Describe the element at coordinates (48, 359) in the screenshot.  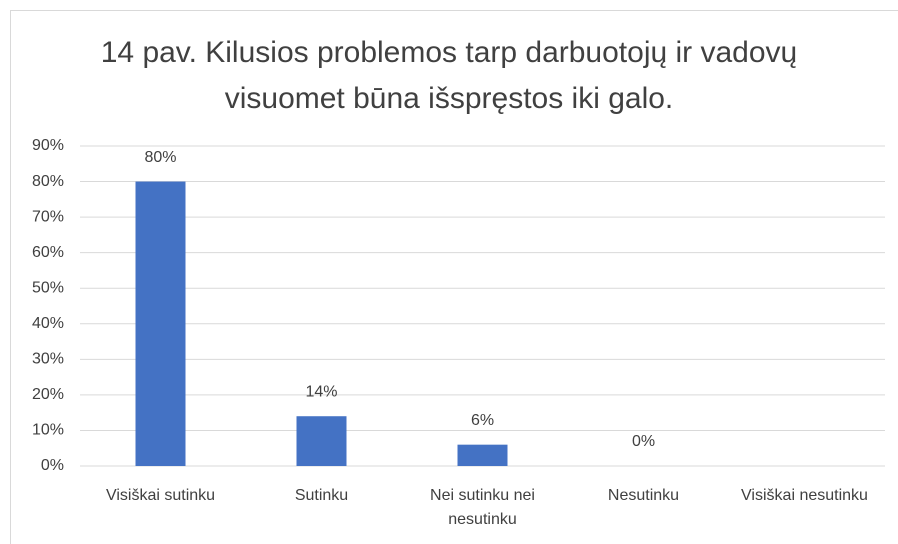
I see `y-tick-label: 30%` at that location.